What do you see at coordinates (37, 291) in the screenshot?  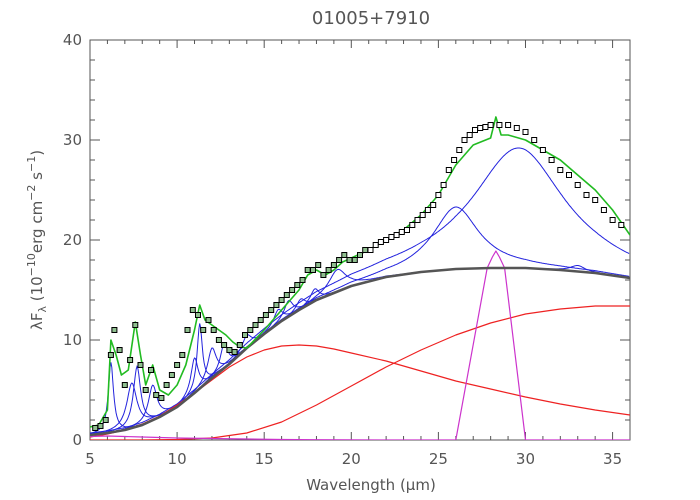 I see `y-label-open: (10` at bounding box center [37, 291].